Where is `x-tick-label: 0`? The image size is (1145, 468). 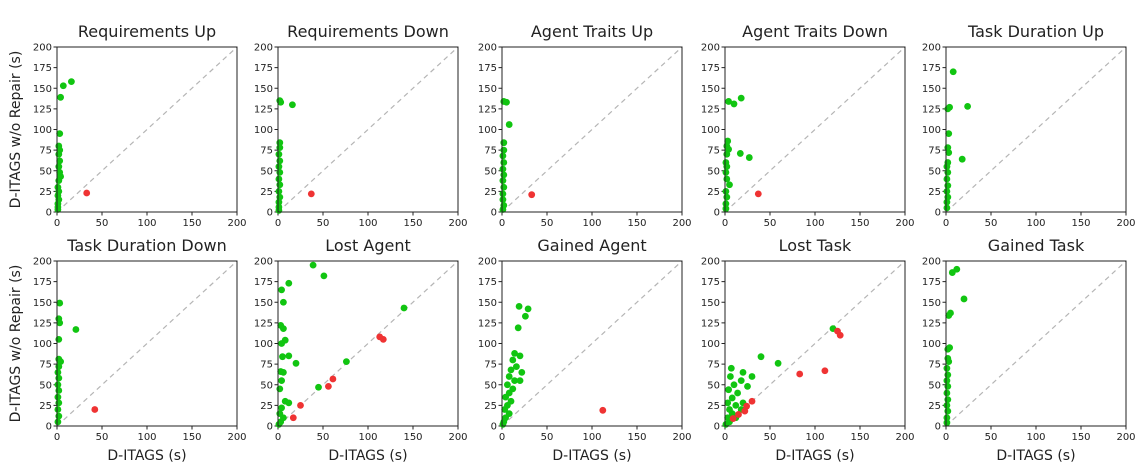
x-tick-label: 0 is located at coordinates (725, 437).